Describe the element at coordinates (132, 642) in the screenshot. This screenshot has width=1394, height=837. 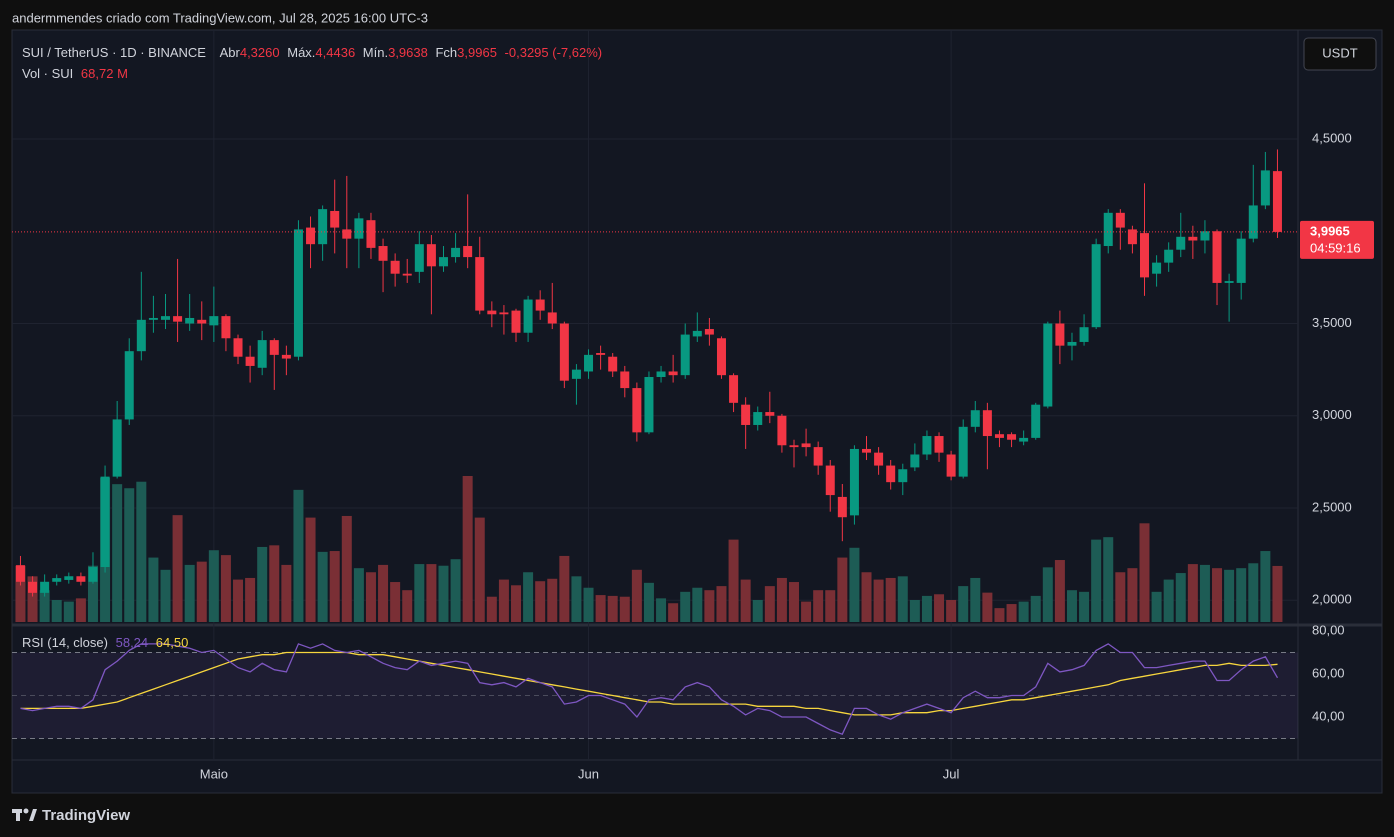
I see `rsi-value: 58,24` at that location.